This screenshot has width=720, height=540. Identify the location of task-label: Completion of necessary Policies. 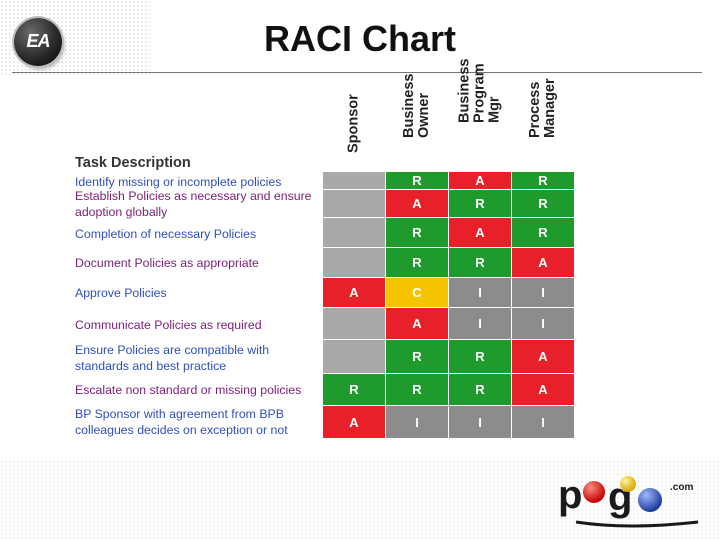
(166, 234).